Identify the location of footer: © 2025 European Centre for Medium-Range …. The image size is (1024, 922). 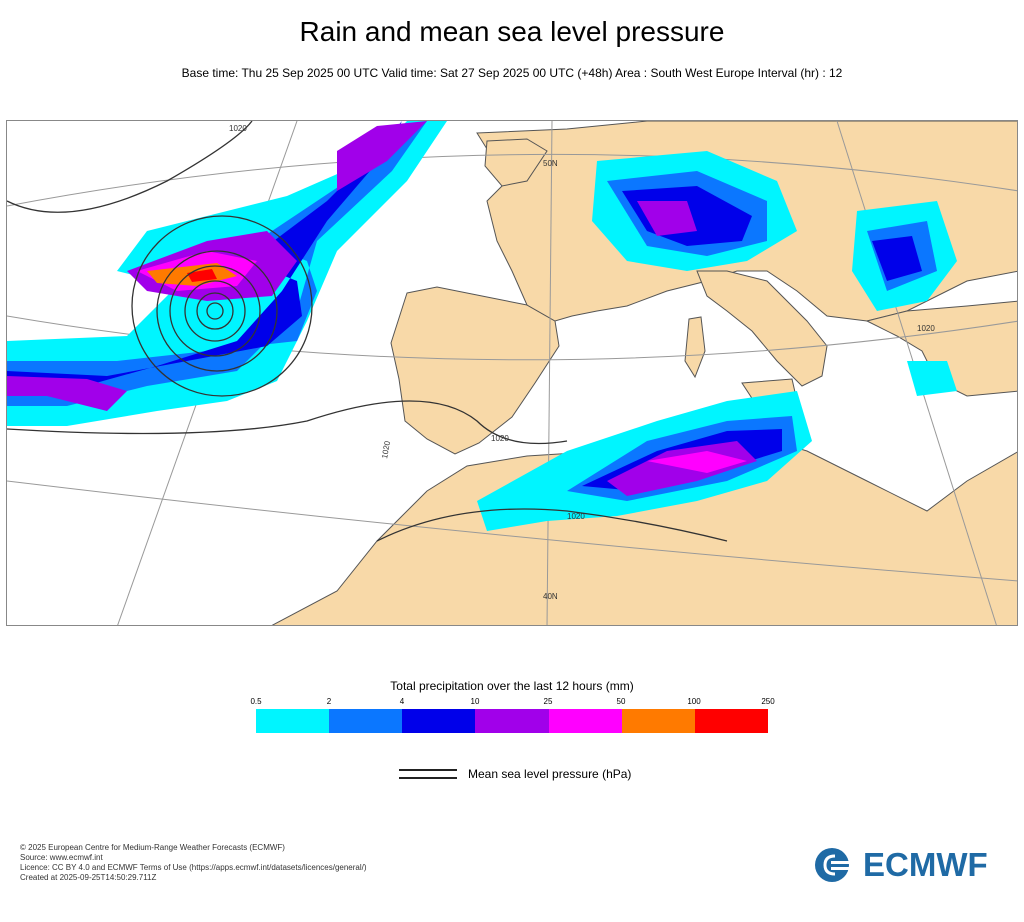
(193, 863).